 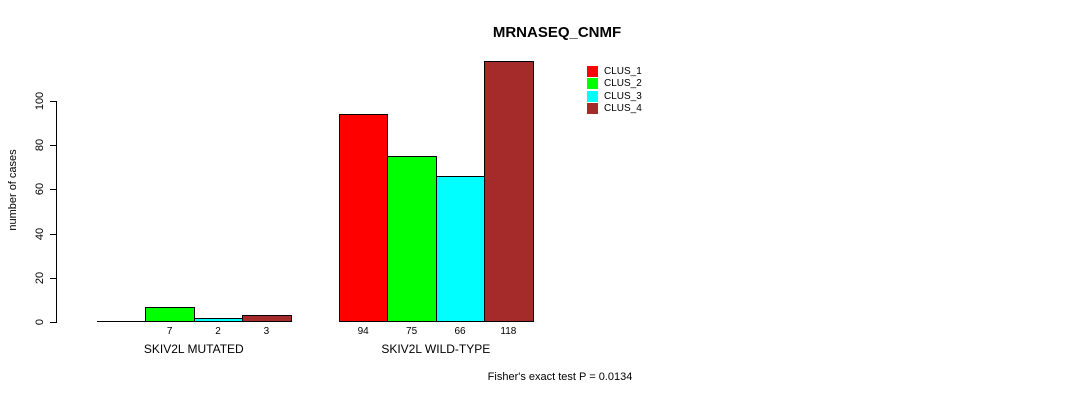 I want to click on group-label: SKIV2L WILD-TYPE, so click(x=436, y=349).